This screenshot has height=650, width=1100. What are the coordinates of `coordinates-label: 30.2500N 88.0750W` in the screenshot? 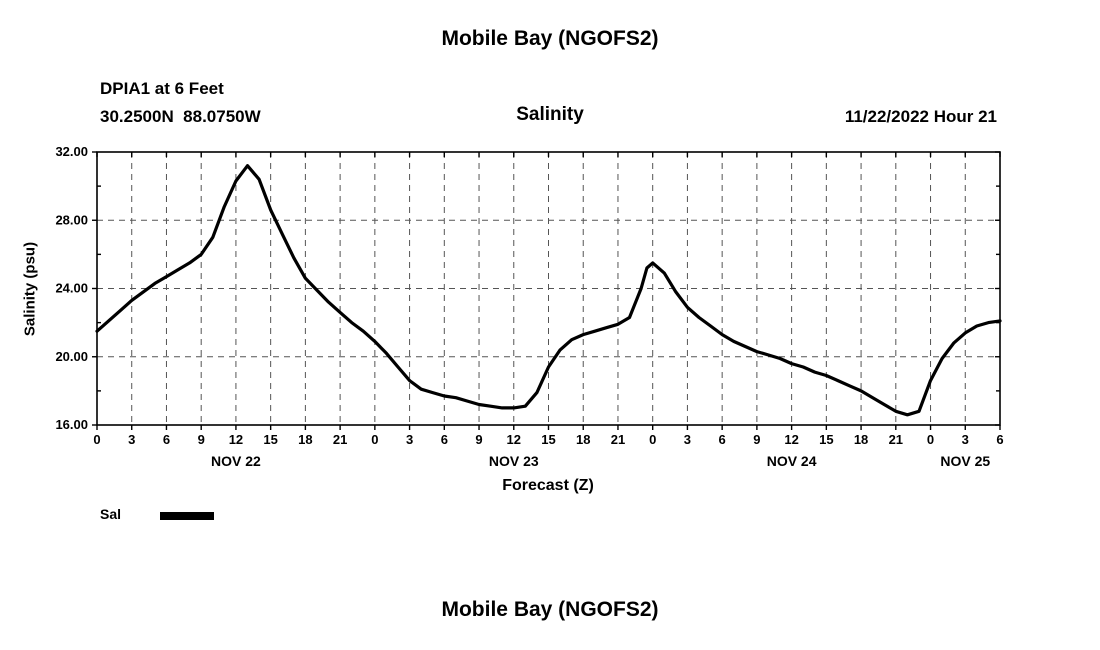 It's located at (180, 116).